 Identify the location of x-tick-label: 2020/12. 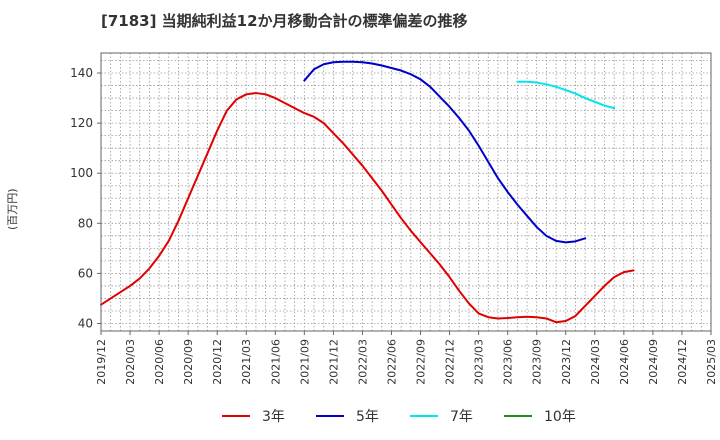
(217, 362).